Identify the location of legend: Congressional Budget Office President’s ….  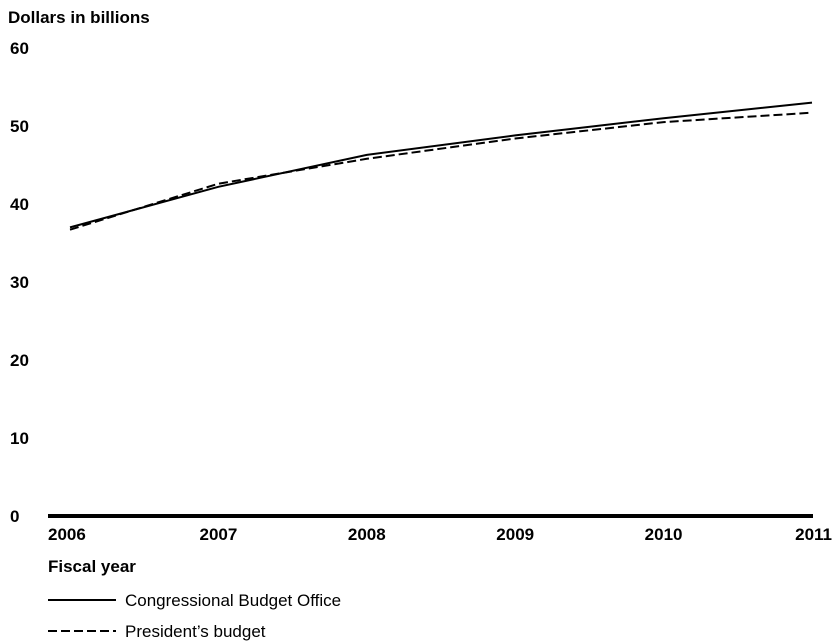
(194, 616).